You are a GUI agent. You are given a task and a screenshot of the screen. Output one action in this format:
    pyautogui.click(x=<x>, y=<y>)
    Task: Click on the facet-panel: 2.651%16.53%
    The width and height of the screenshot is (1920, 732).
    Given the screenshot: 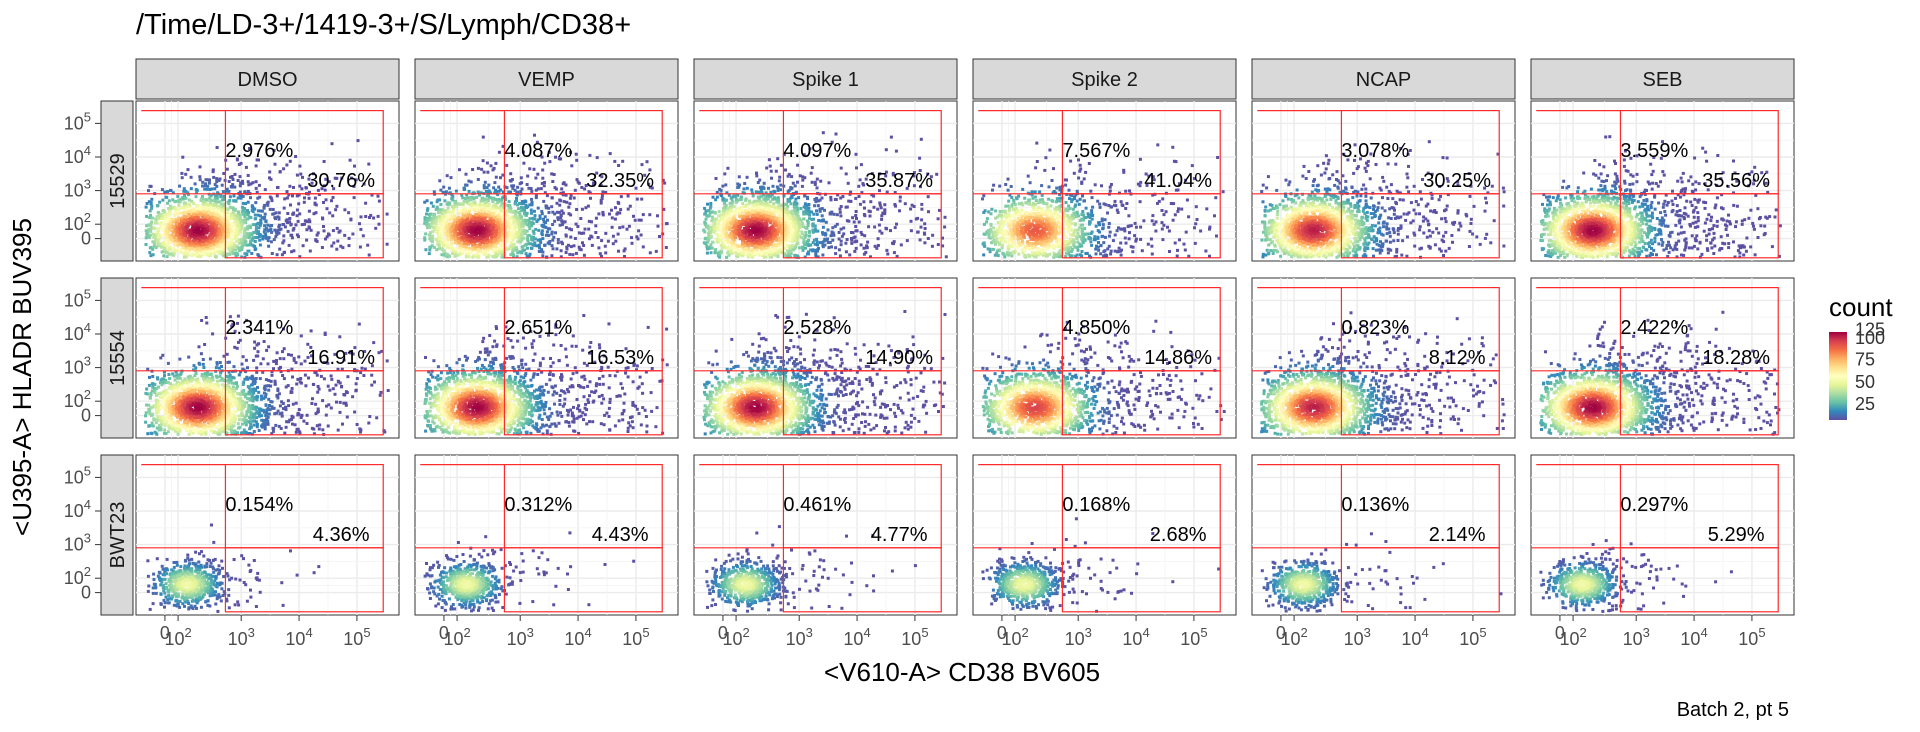 What is the action you would take?
    pyautogui.click(x=546, y=358)
    